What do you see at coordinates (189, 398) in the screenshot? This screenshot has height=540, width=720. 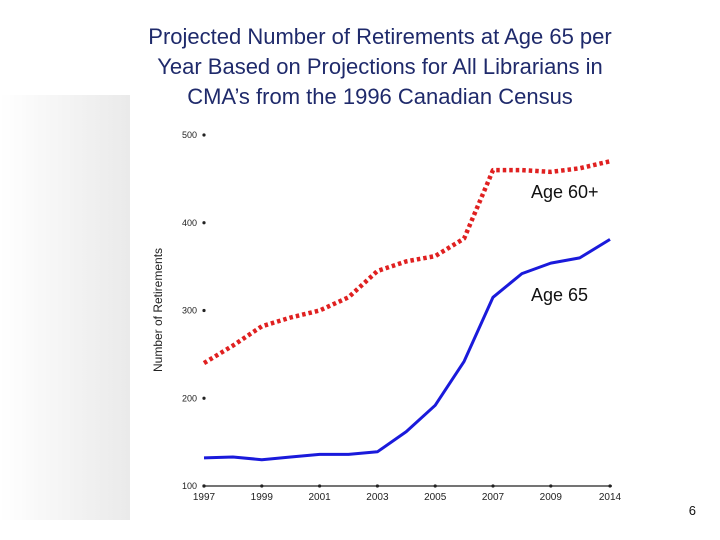 I see `y-tick-label: 200` at bounding box center [189, 398].